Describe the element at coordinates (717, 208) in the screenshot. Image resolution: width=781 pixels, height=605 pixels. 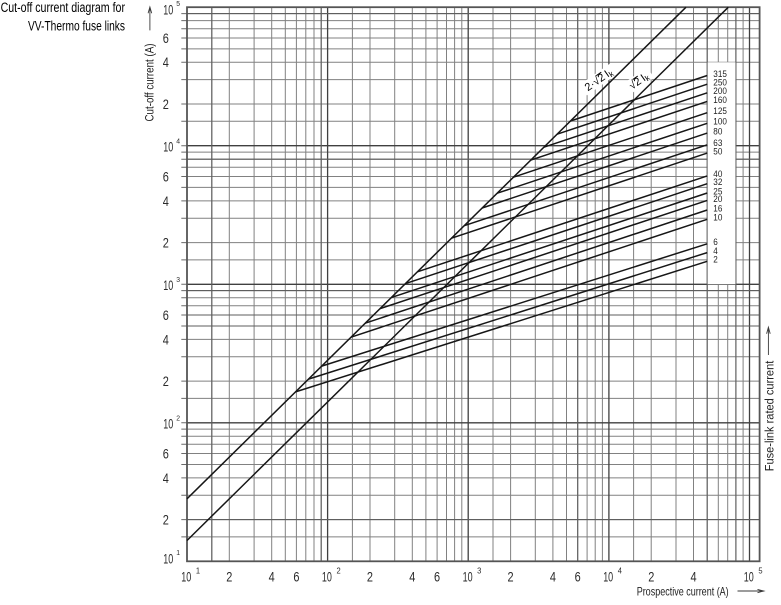
I see `svg-text: 16` at that location.